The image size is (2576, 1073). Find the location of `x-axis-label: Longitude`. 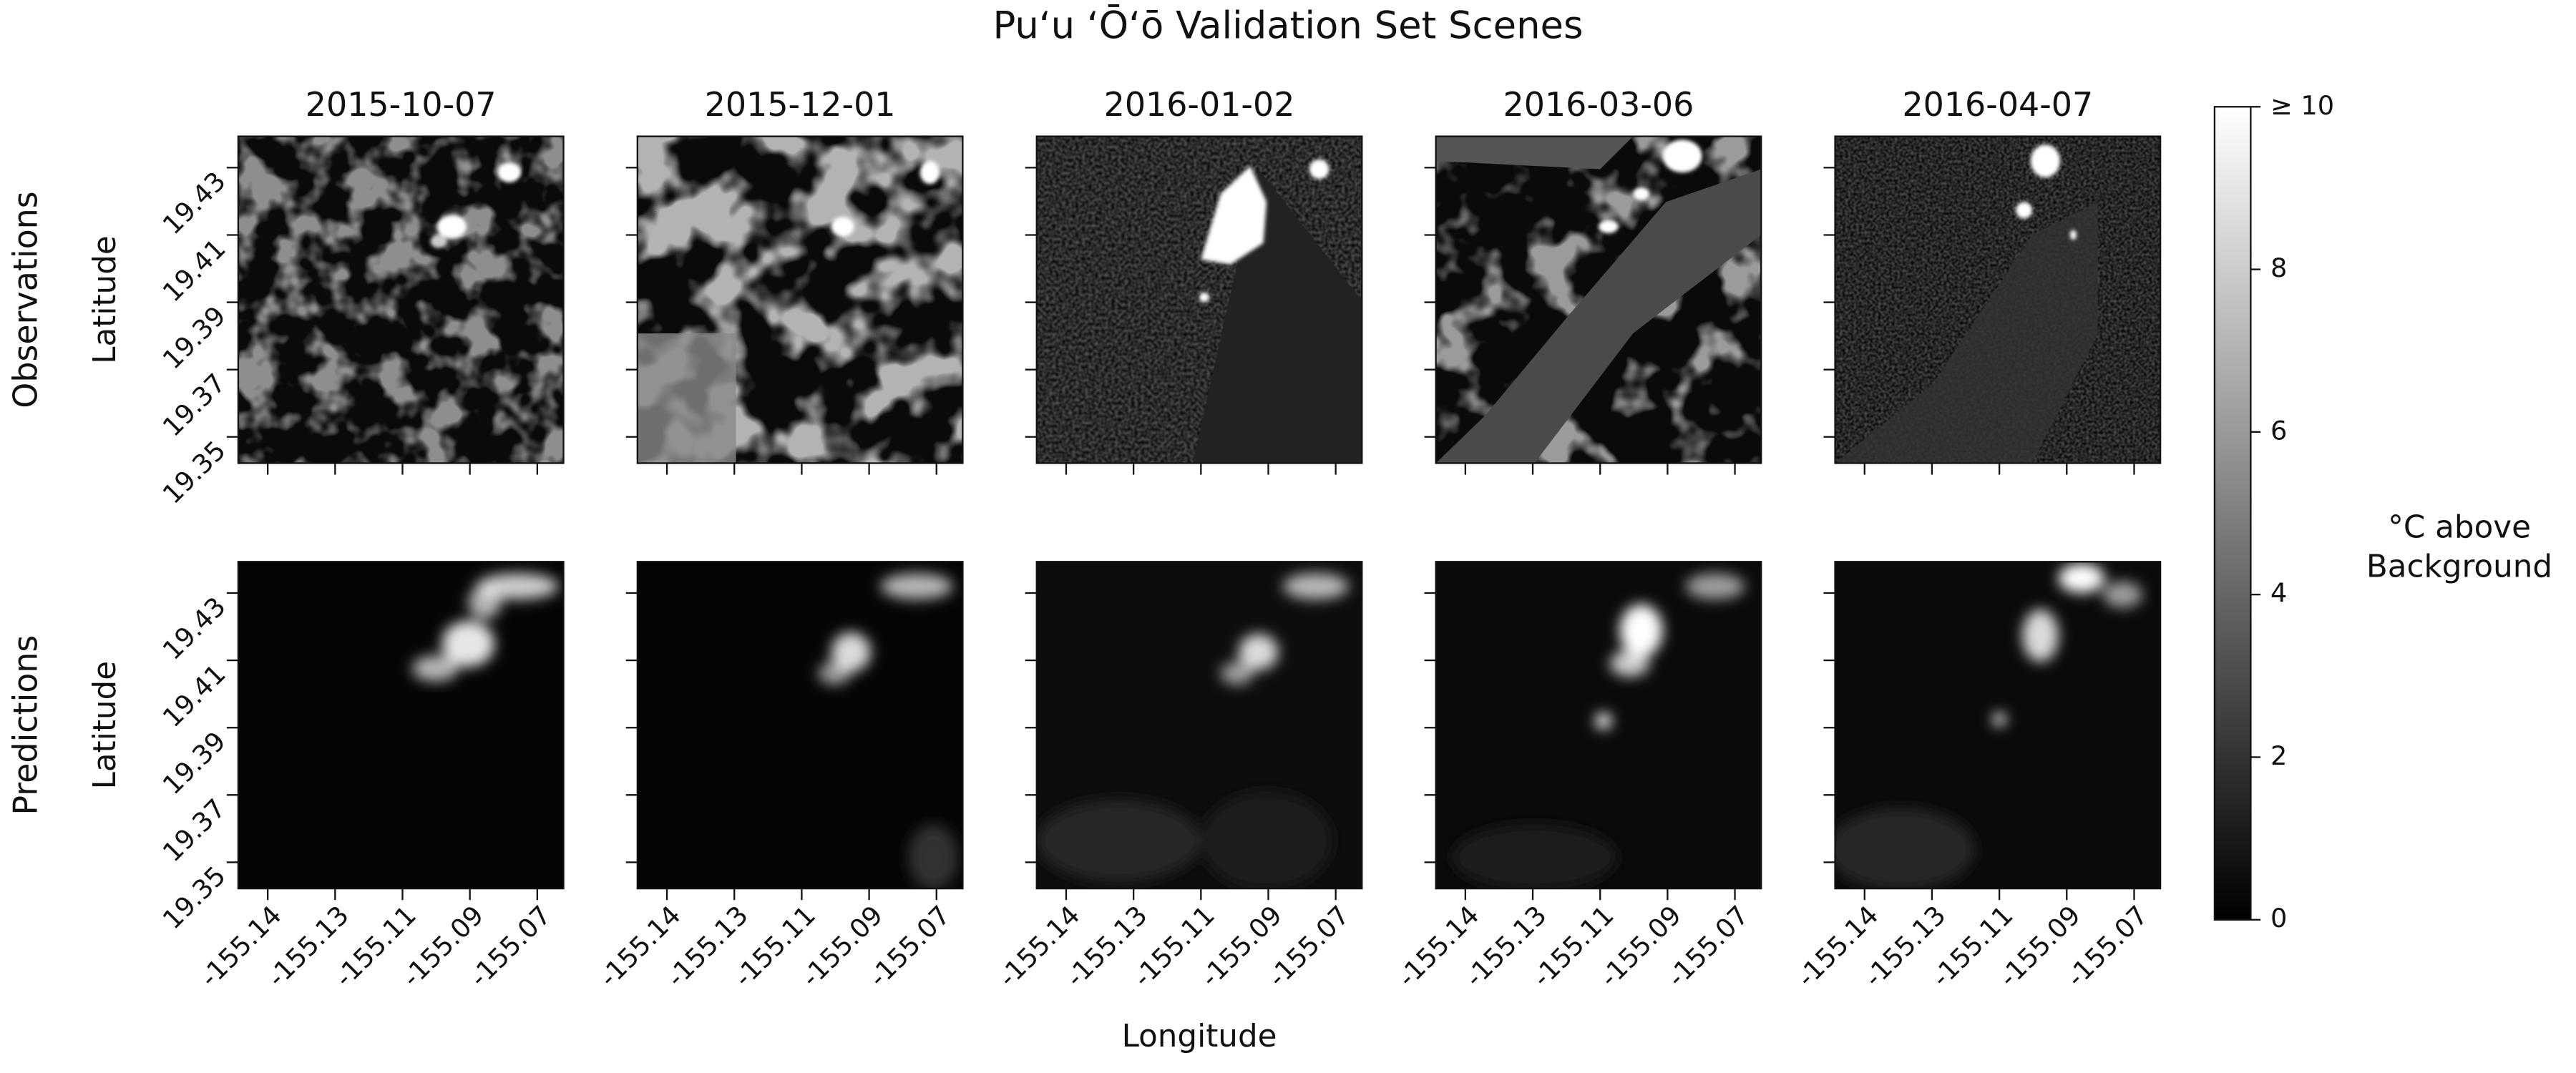

x-axis-label: Longitude is located at coordinates (1199, 1036).